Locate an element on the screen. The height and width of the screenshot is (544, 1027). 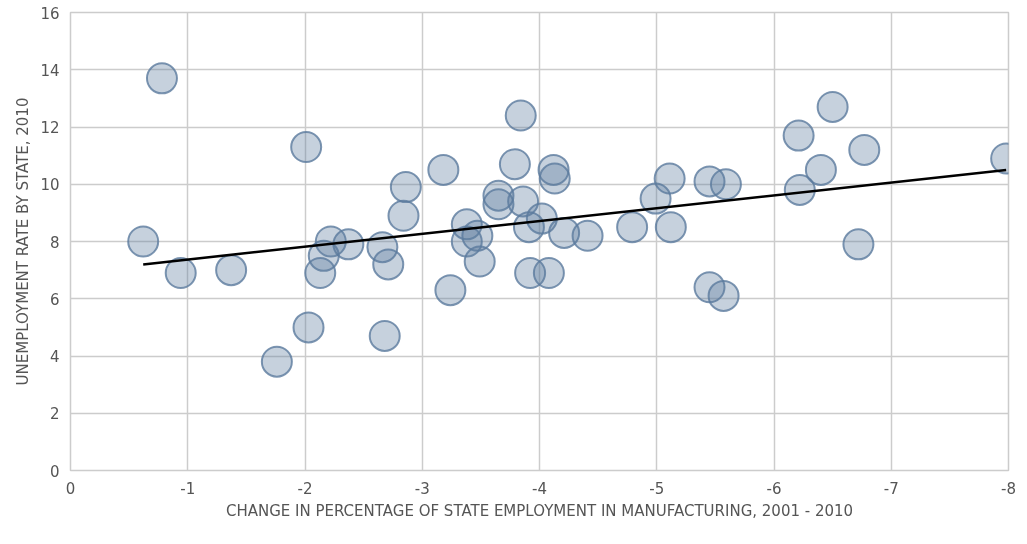
y-axis-title: UNEMPLOYMENT RATE BY STATE, 2010 is located at coordinates (23, 241).